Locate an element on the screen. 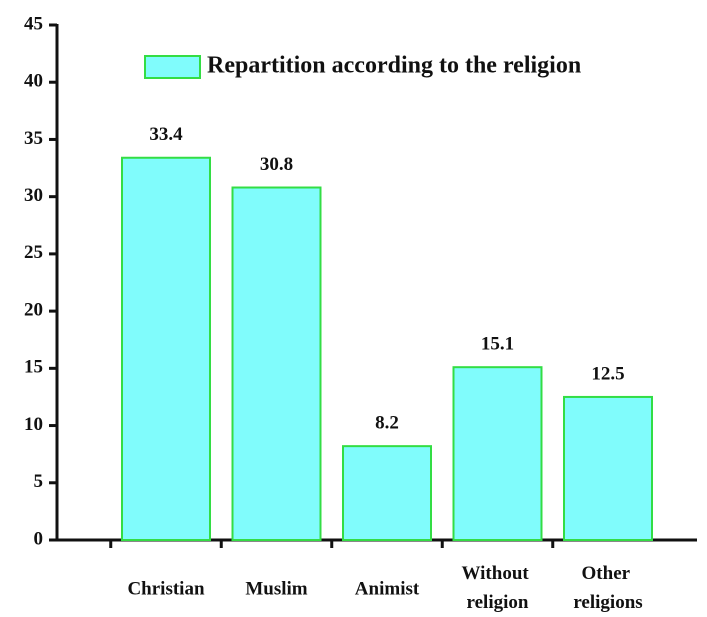 The image size is (707, 617). legend-label: Repartition according to the religion is located at coordinates (394, 66).